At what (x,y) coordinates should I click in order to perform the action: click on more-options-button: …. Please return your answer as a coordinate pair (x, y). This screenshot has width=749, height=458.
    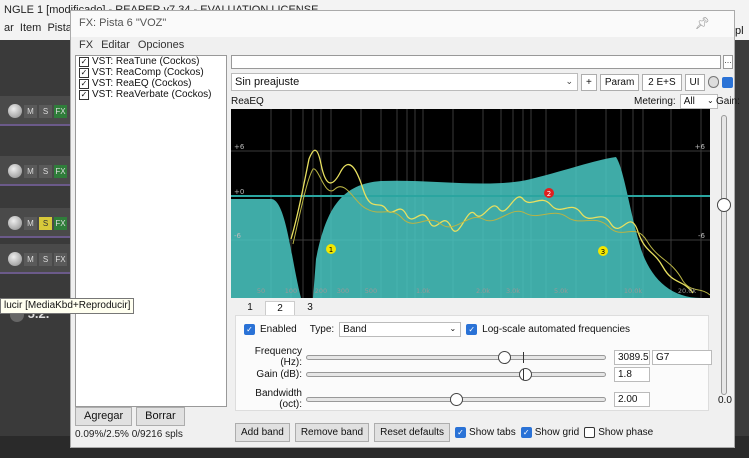
    Looking at the image, I should click on (728, 62).